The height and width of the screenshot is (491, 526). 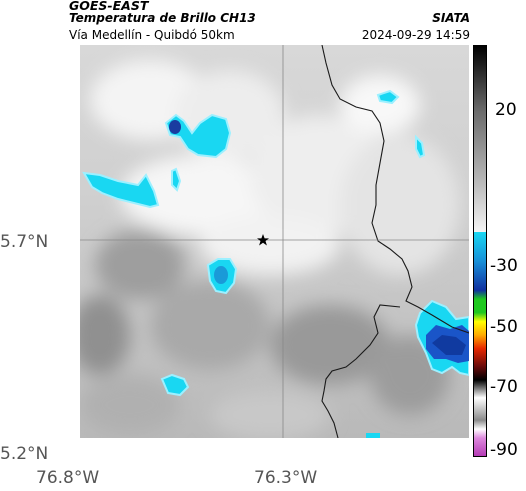 What do you see at coordinates (175, 385) in the screenshot?
I see `cloud-cell-south` at bounding box center [175, 385].